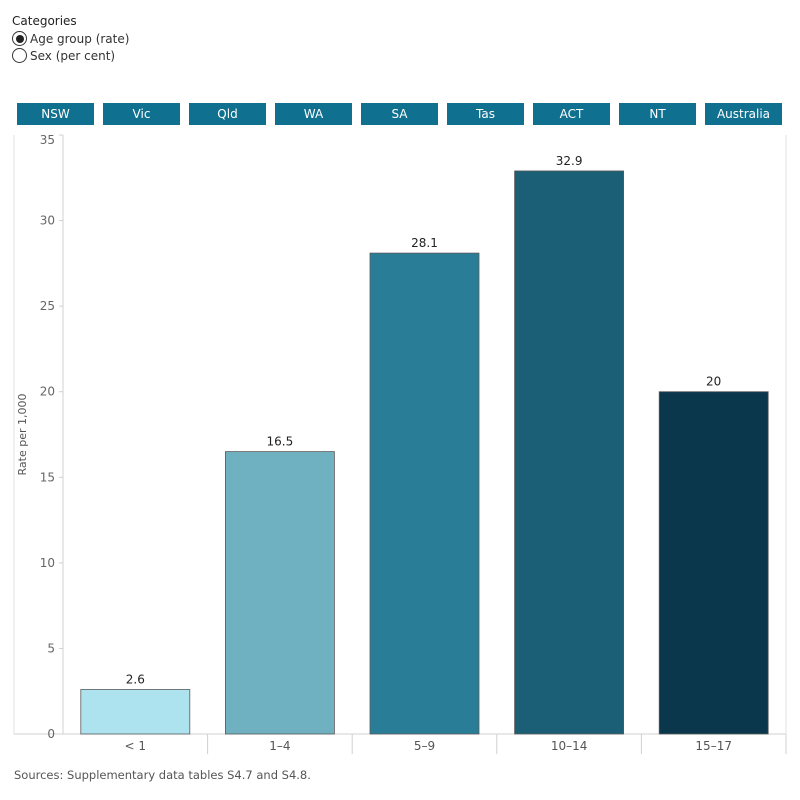  I want to click on x-tick-label: 5–9, so click(424, 746).